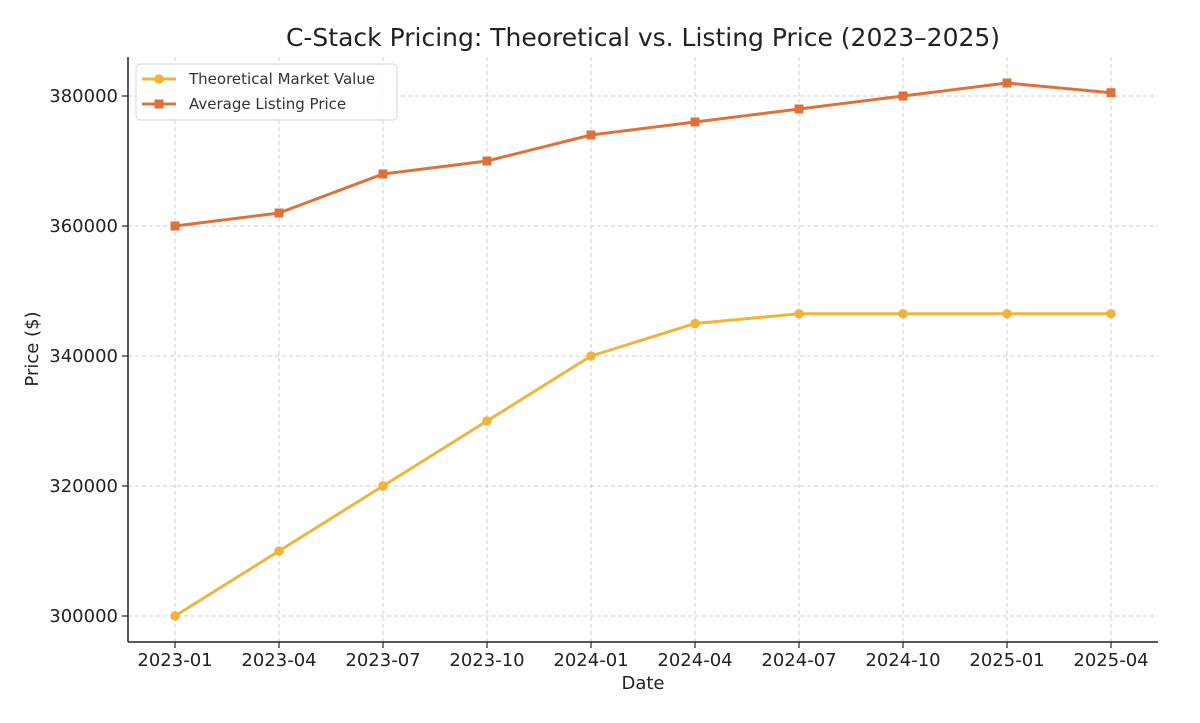  I want to click on x-tick-label: 2024-04, so click(694, 660).